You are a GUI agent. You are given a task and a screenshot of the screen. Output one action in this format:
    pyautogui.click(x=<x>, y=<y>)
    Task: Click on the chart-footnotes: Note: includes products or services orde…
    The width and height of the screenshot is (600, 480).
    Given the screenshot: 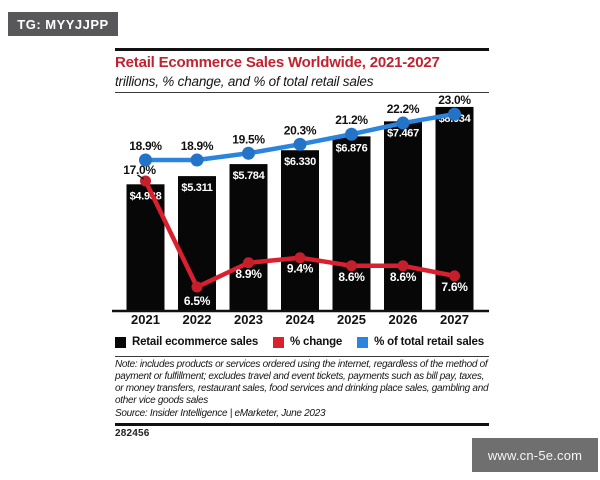 What is the action you would take?
    pyautogui.click(x=302, y=397)
    